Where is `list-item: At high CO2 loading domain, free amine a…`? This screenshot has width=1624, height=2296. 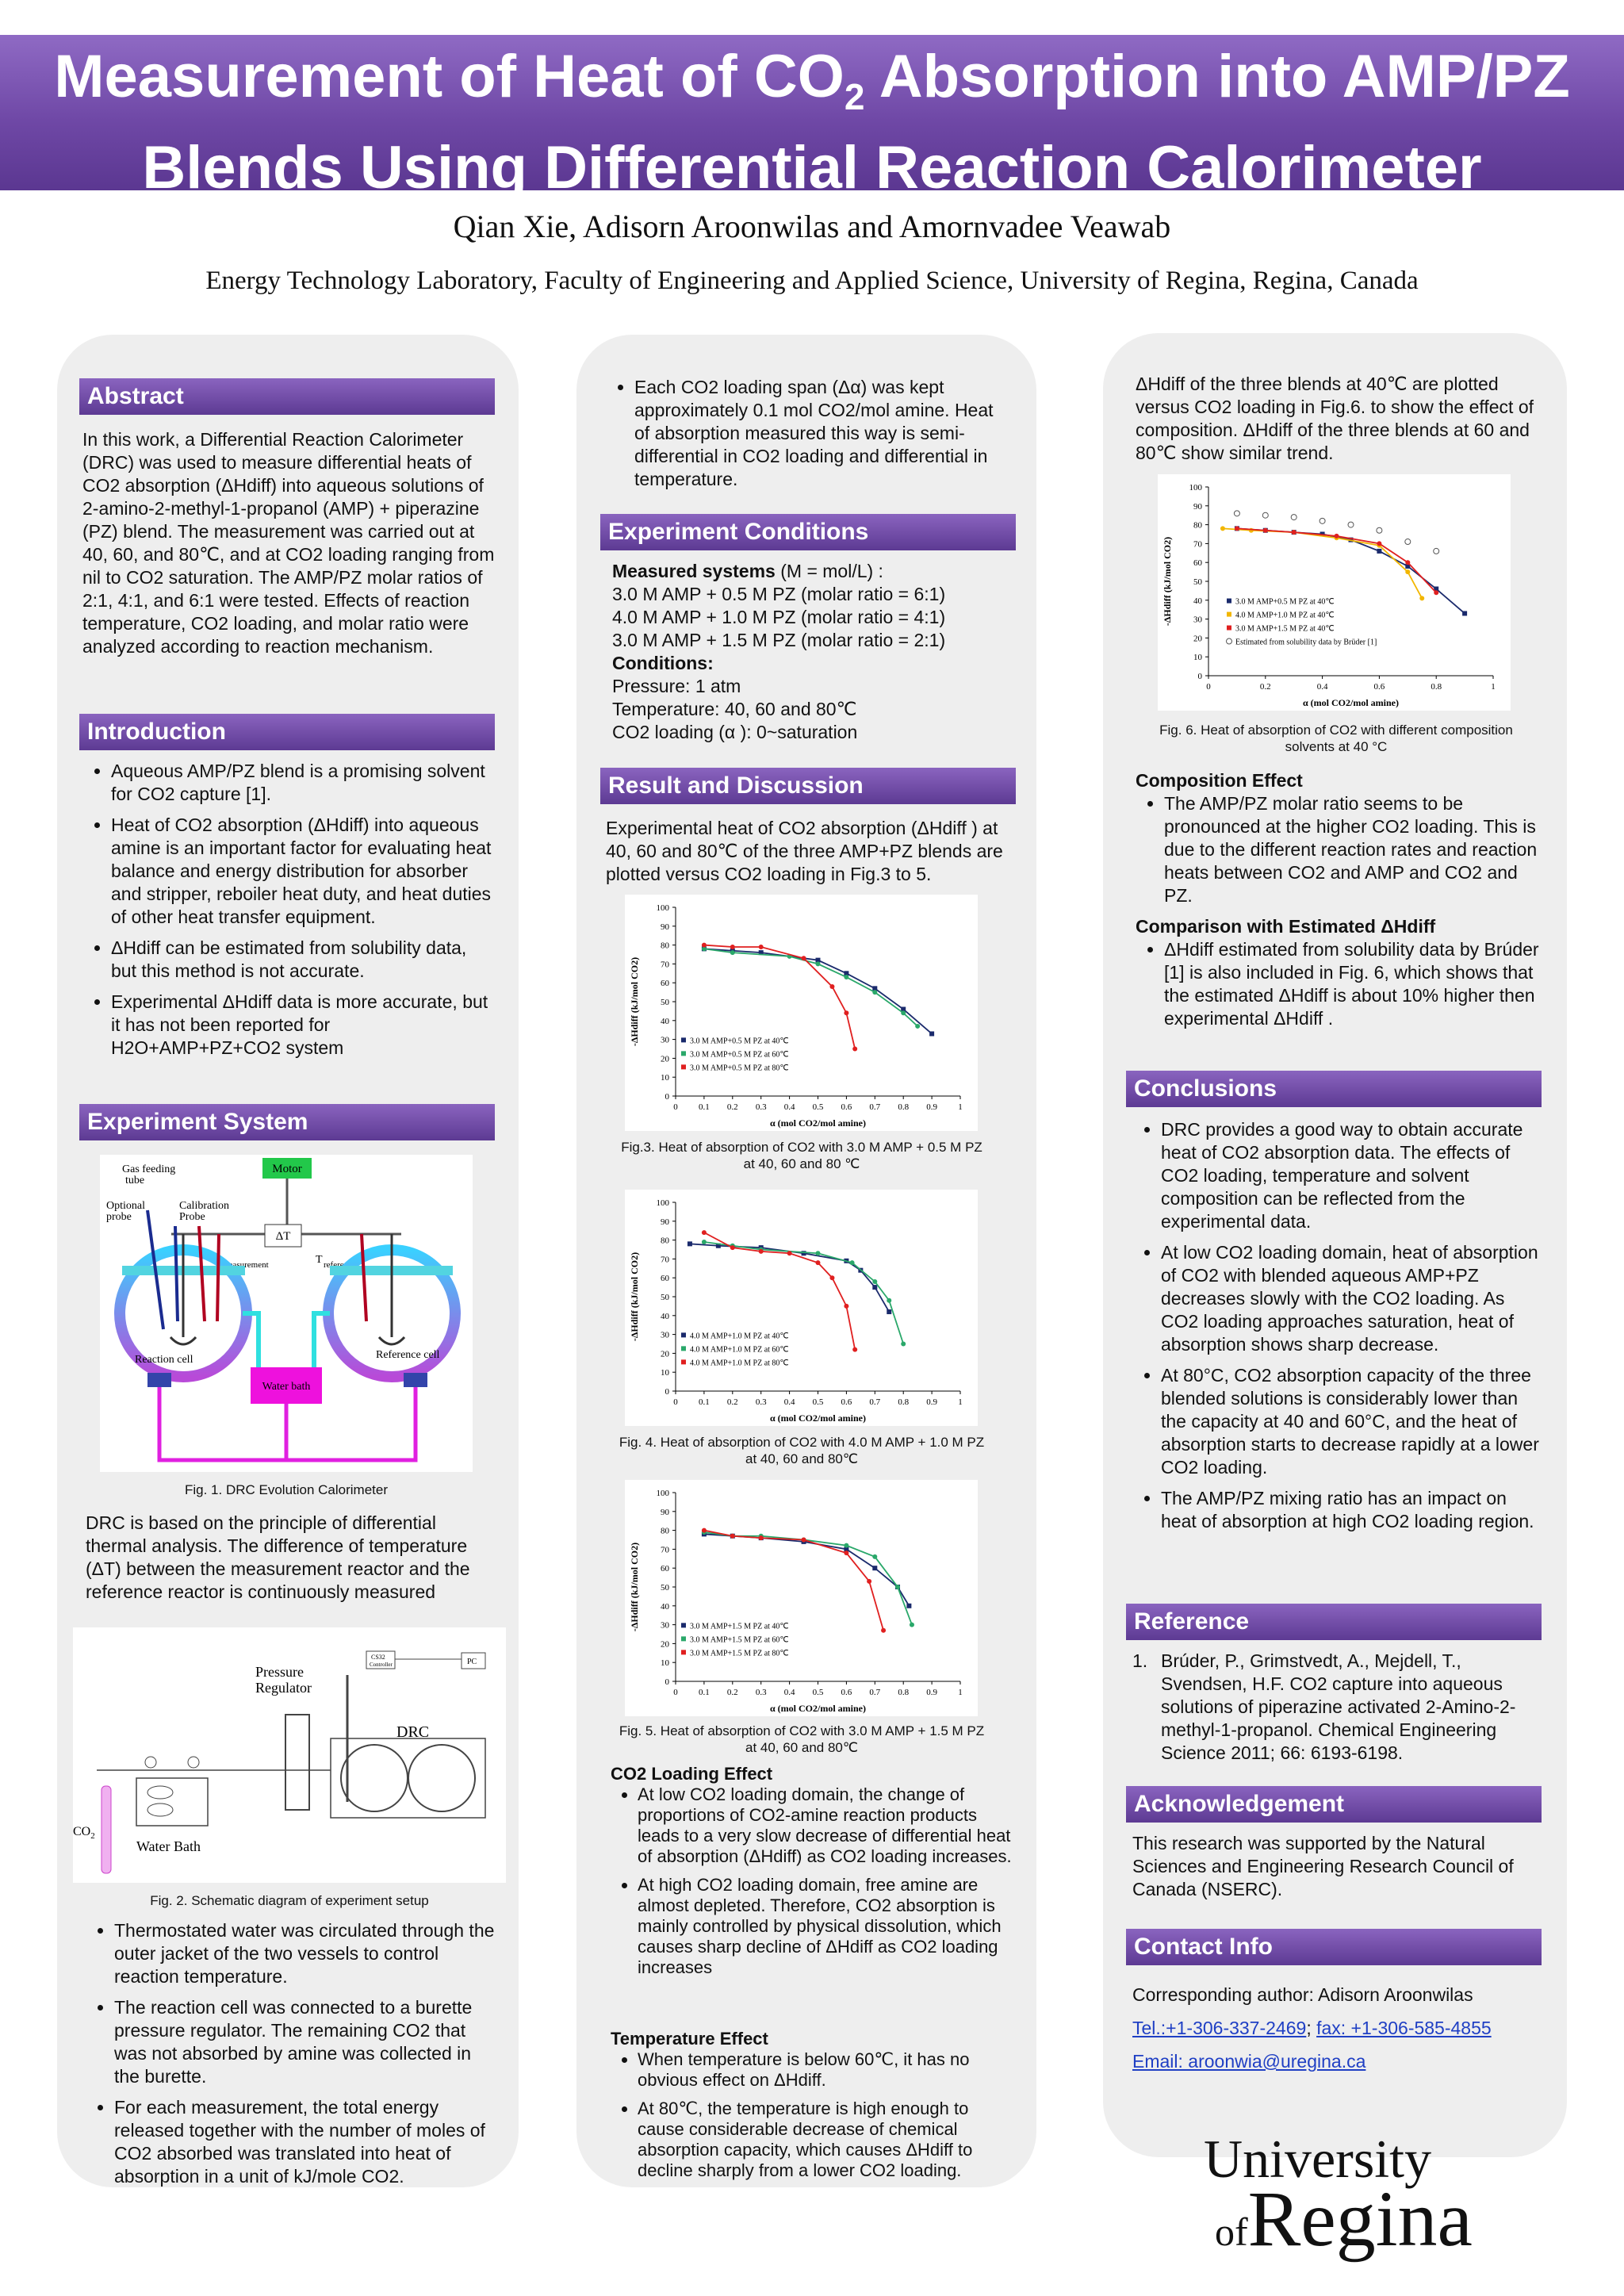
list-item: At high CO2 loading domain, free amine a… is located at coordinates (826, 1926).